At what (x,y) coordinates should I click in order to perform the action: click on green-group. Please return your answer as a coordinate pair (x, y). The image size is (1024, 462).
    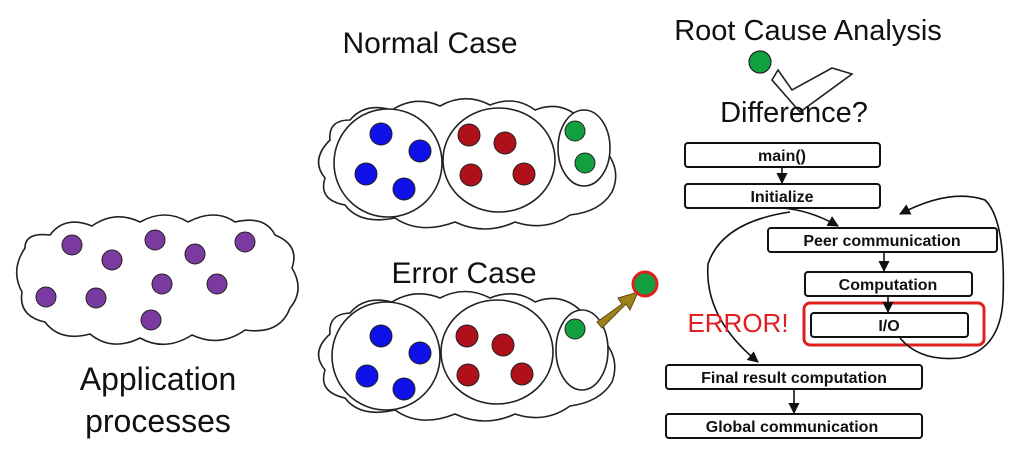
    Looking at the image, I should click on (584, 148).